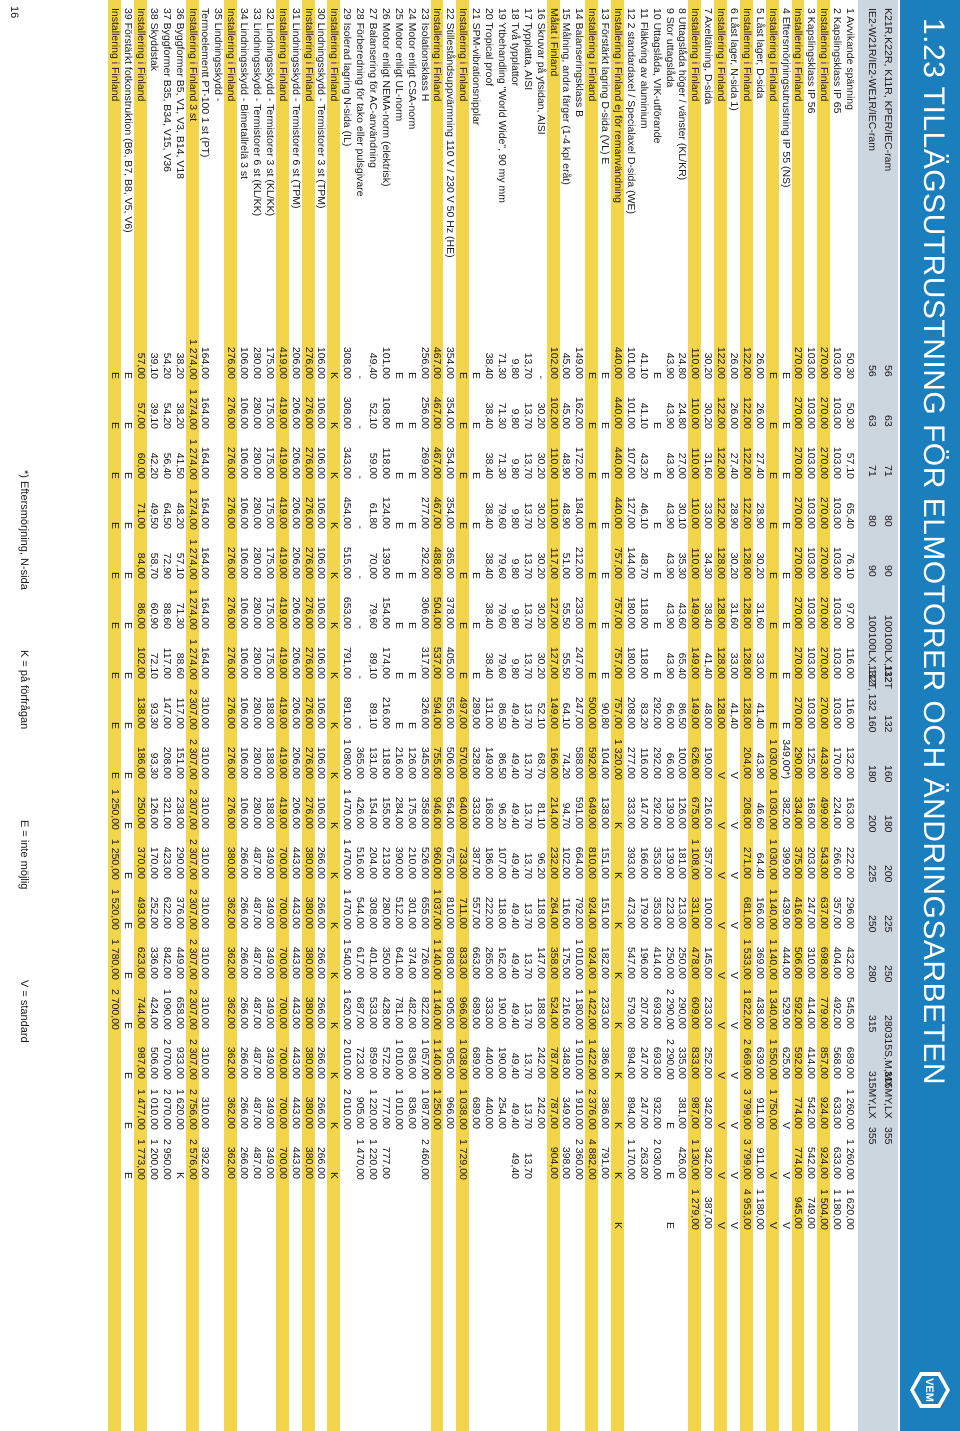 The image size is (960, 1431). What do you see at coordinates (385, 1062) in the screenshot?
I see `table-cell: 572,00` at bounding box center [385, 1062].